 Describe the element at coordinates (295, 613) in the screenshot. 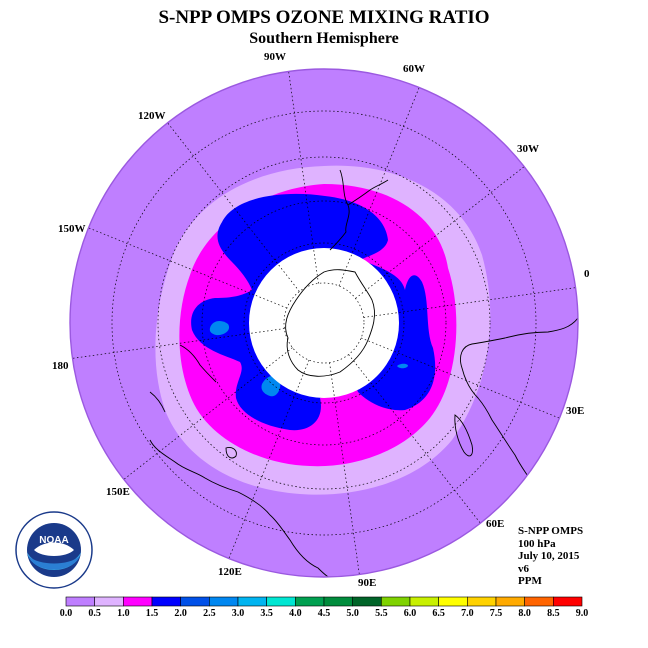

I see `legend-tick-label: 4.0` at that location.